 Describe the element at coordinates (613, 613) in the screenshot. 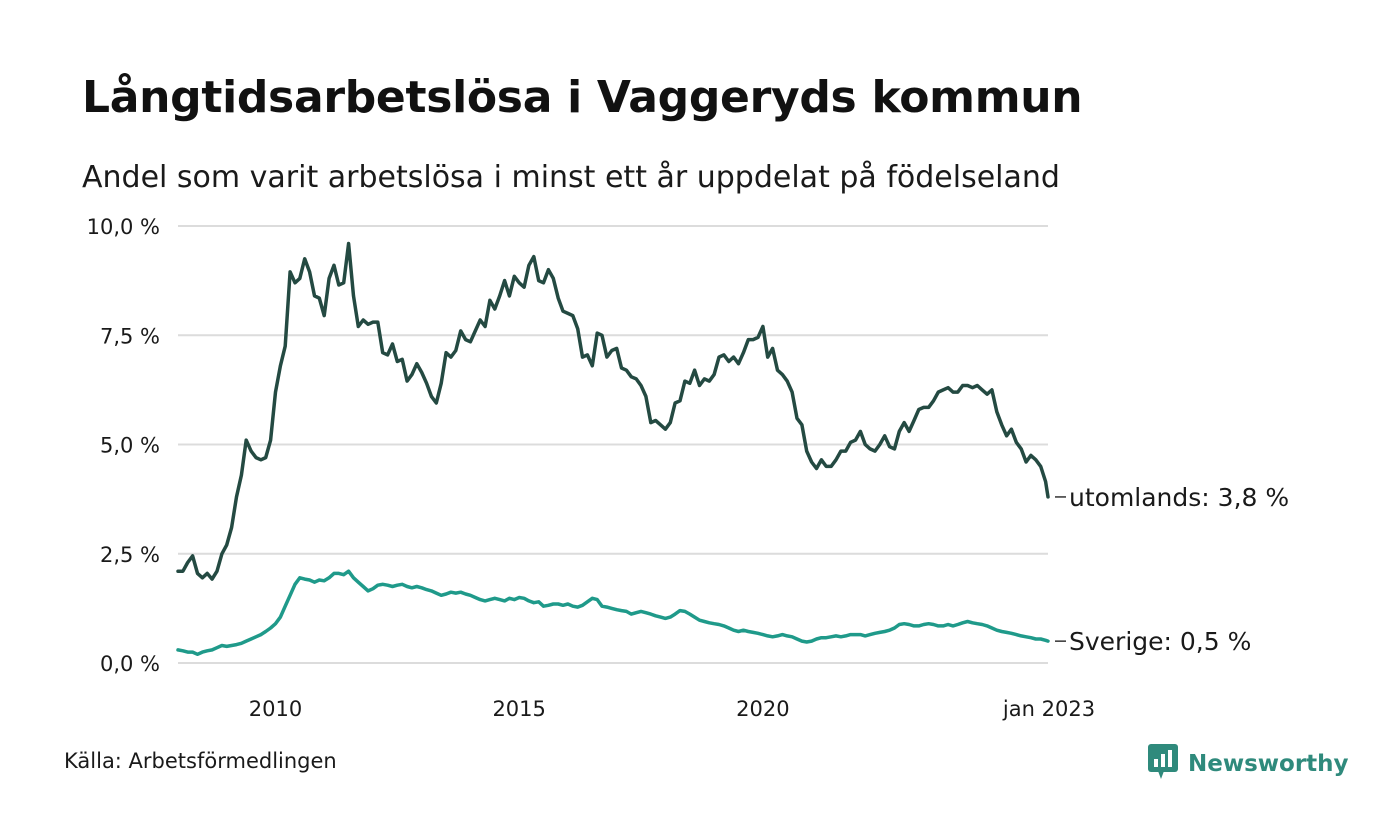

I see `series-line-sverige` at that location.